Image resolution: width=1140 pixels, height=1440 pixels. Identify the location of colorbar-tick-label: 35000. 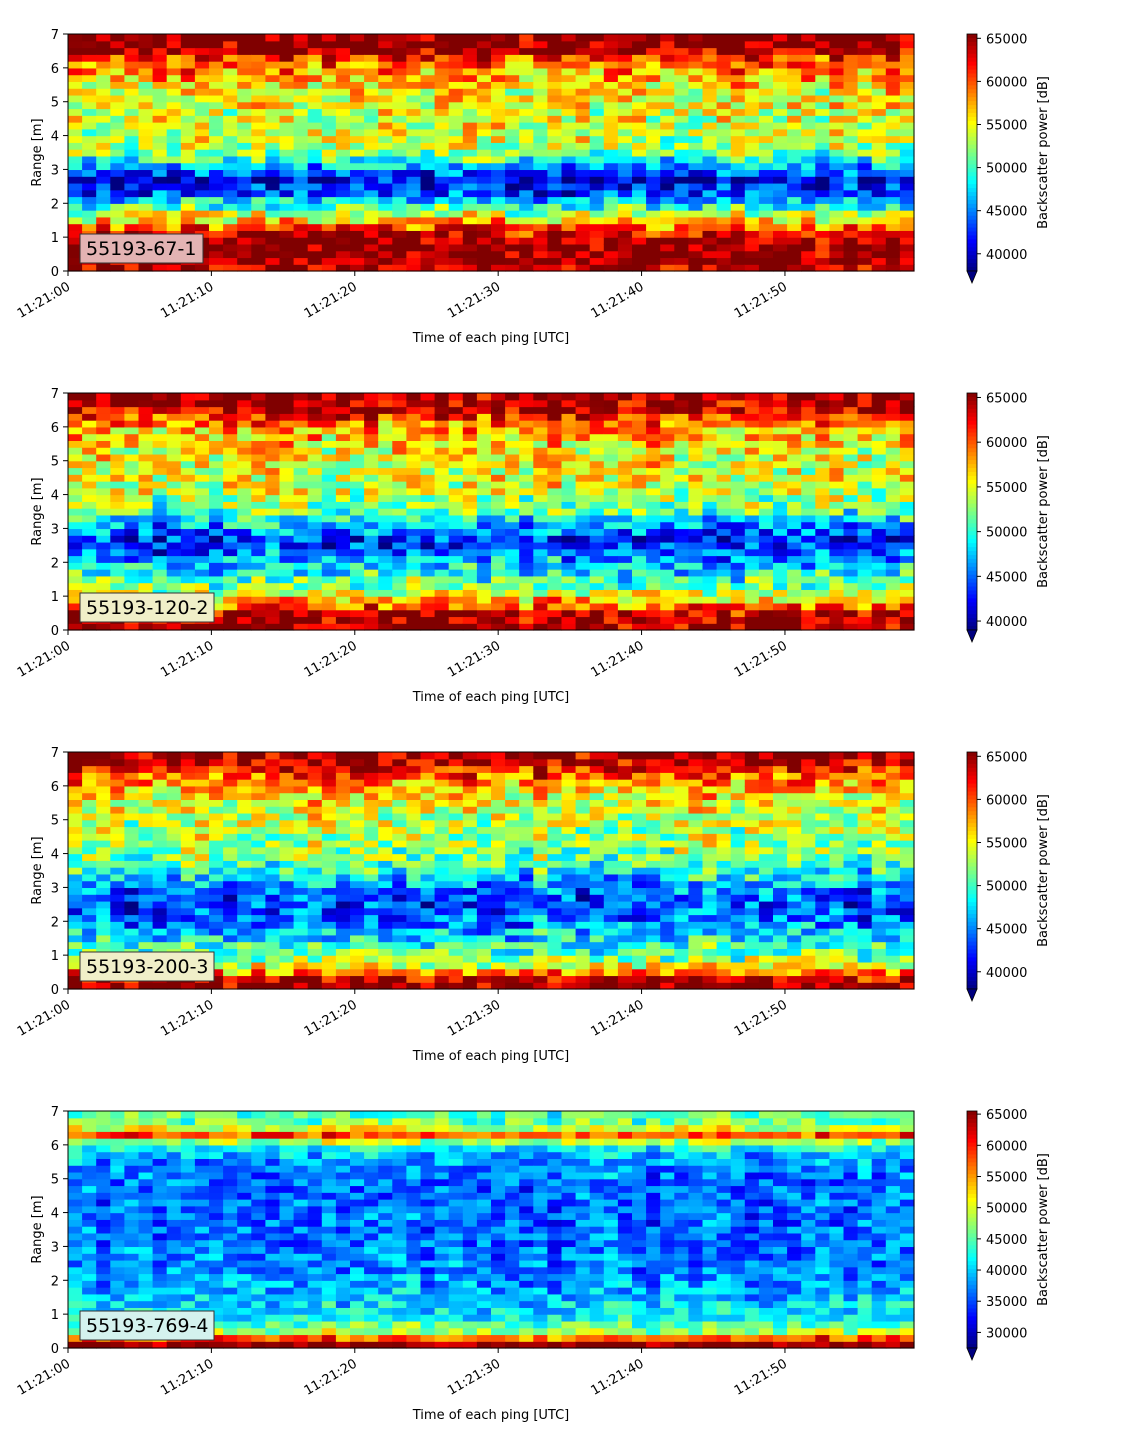
(1006, 1302).